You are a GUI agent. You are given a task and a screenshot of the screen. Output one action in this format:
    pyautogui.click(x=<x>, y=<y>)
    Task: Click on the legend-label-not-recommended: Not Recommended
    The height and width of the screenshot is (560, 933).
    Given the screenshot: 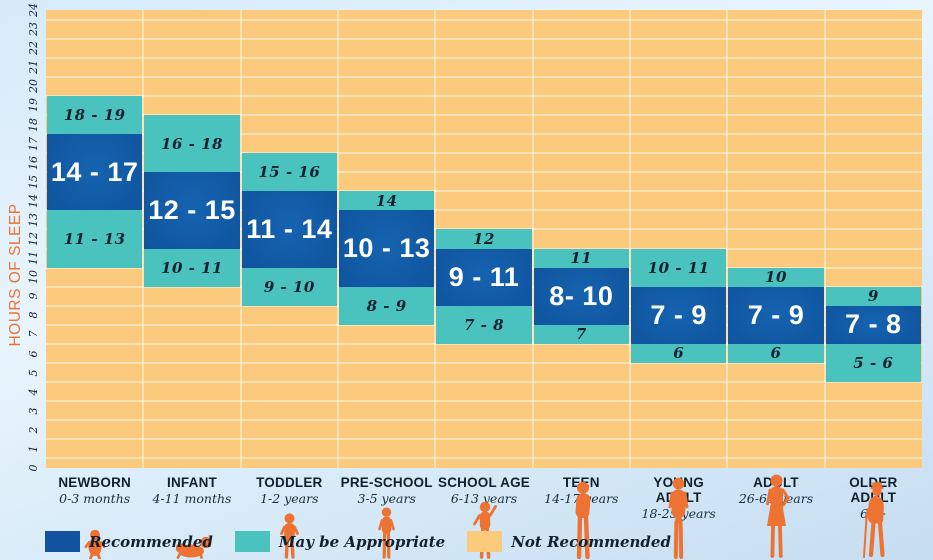 What is the action you would take?
    pyautogui.click(x=591, y=541)
    